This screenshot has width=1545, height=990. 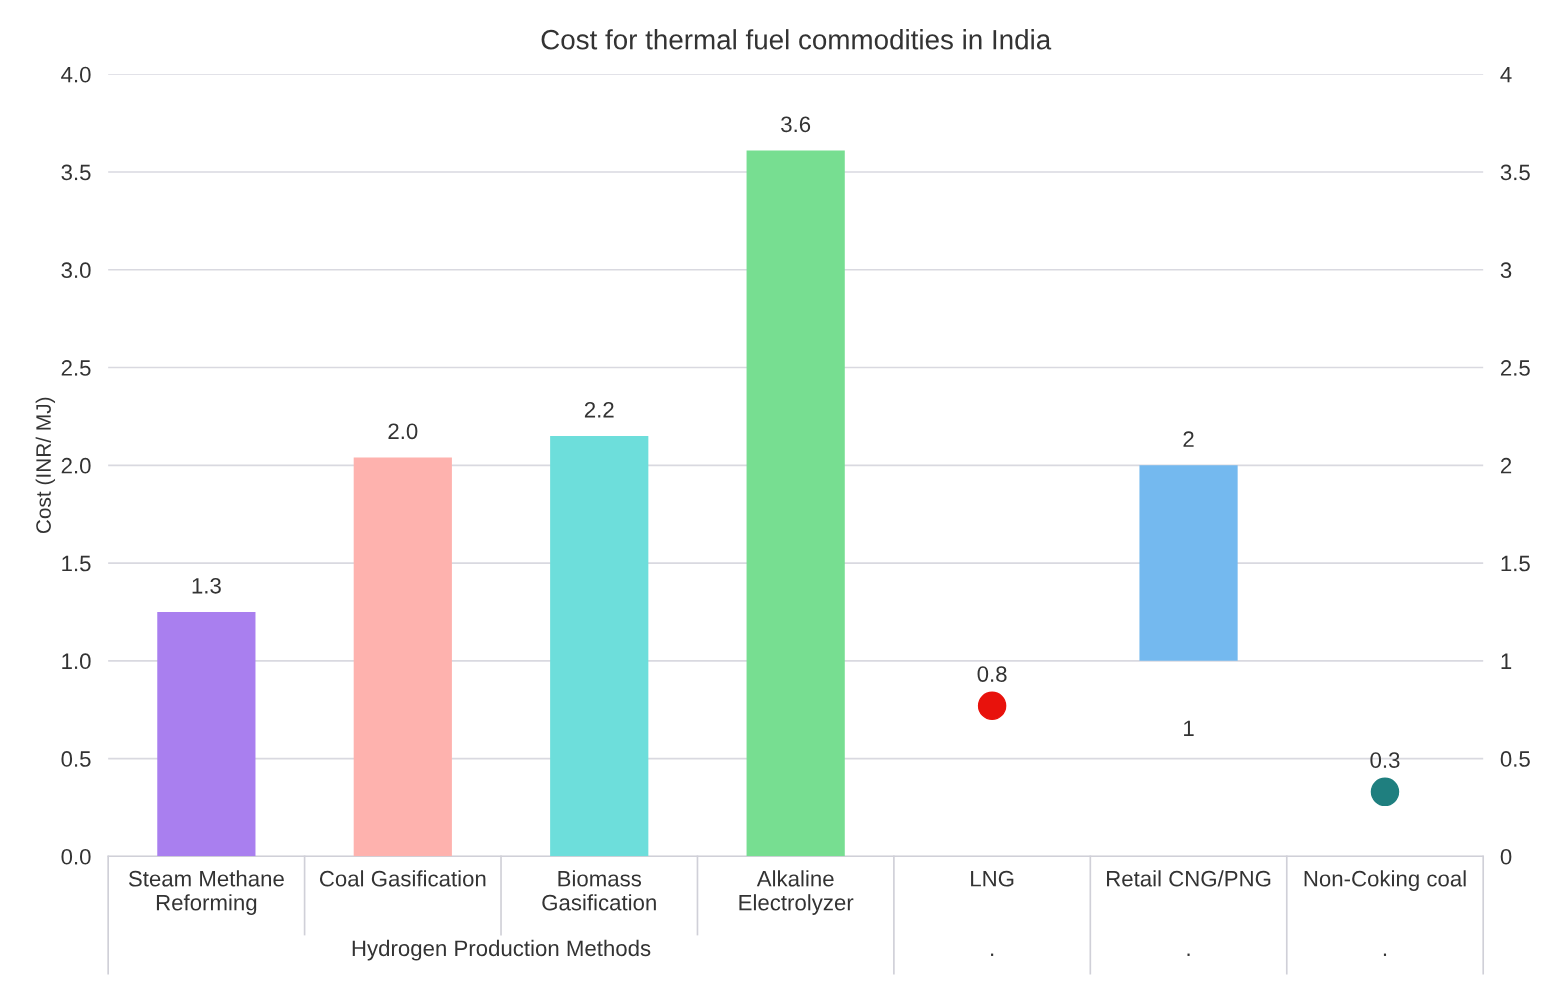 What do you see at coordinates (45, 465) in the screenshot?
I see `y-axis-title: Cost (INR/ MJ)` at bounding box center [45, 465].